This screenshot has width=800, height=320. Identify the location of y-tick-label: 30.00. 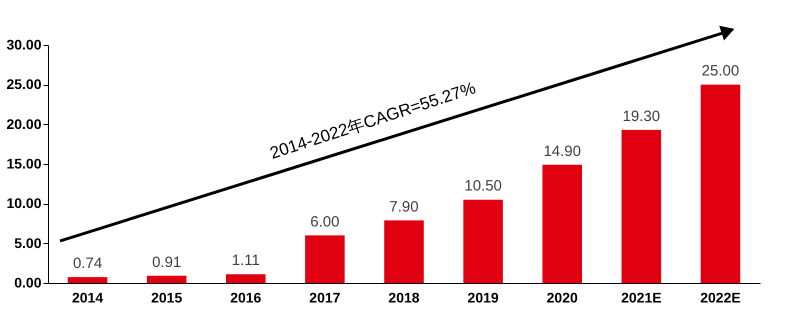
(24, 44).